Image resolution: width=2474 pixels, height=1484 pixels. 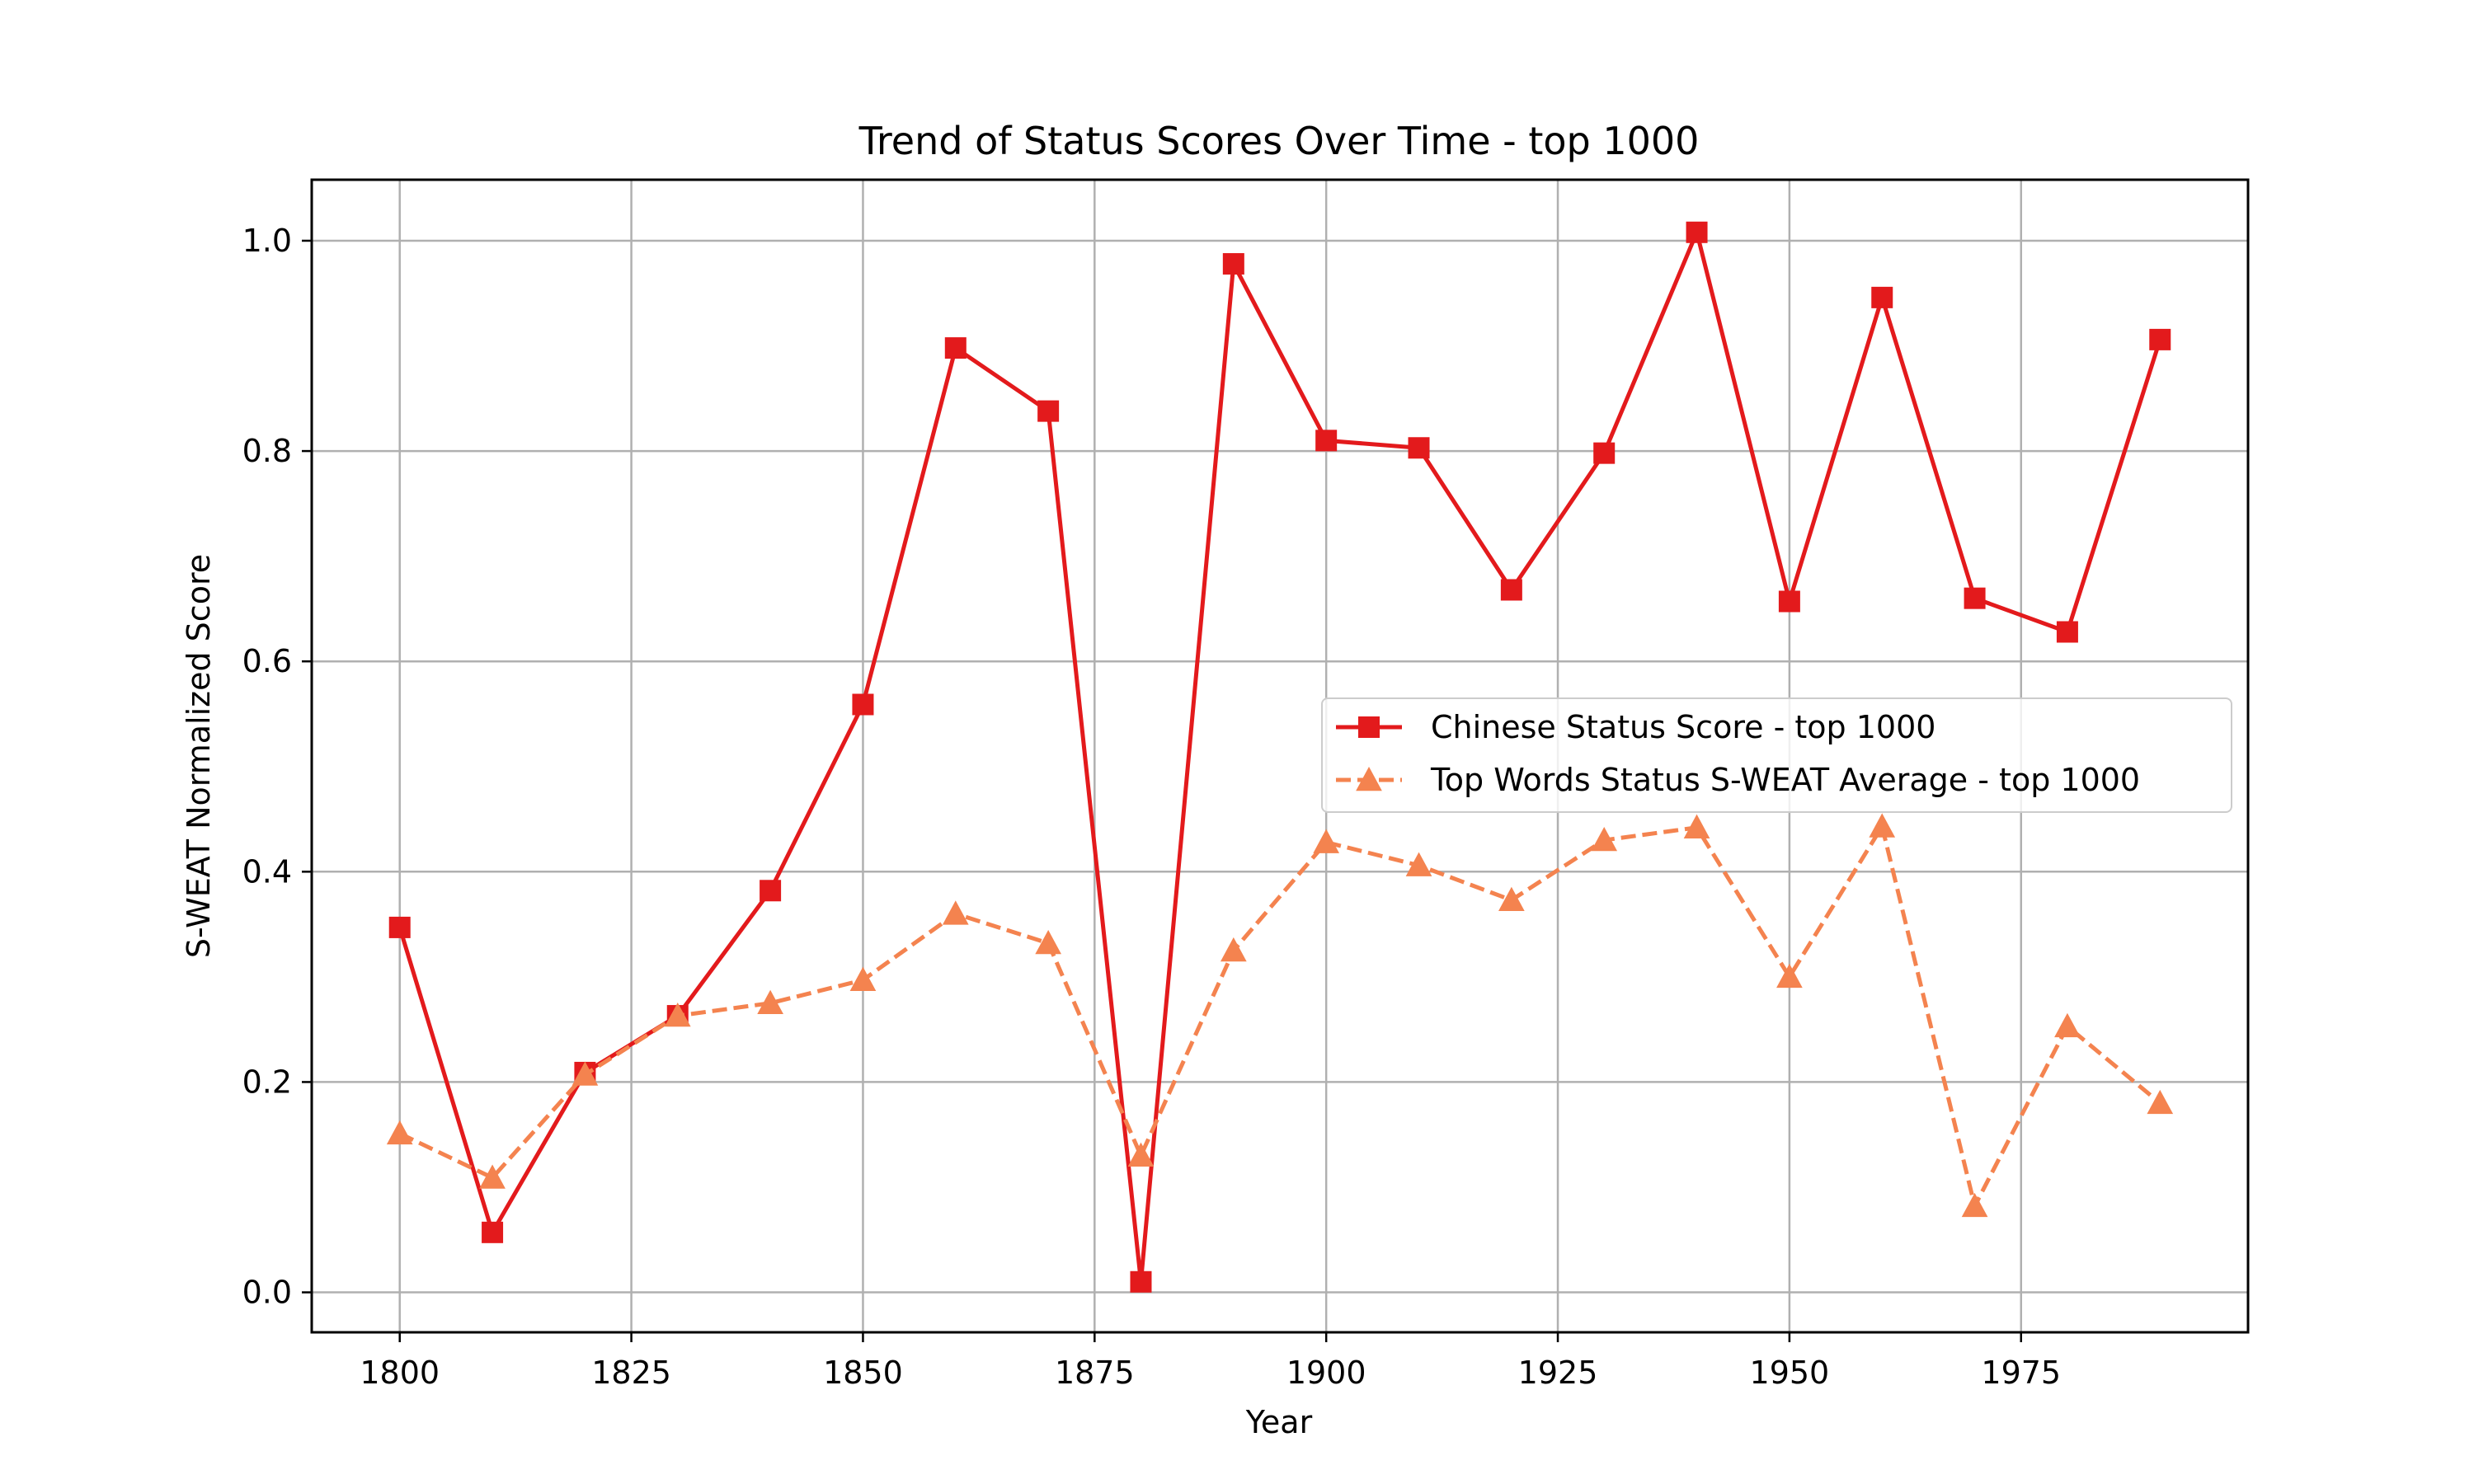 What do you see at coordinates (631, 1373) in the screenshot?
I see `x-tick-label: 1825` at bounding box center [631, 1373].